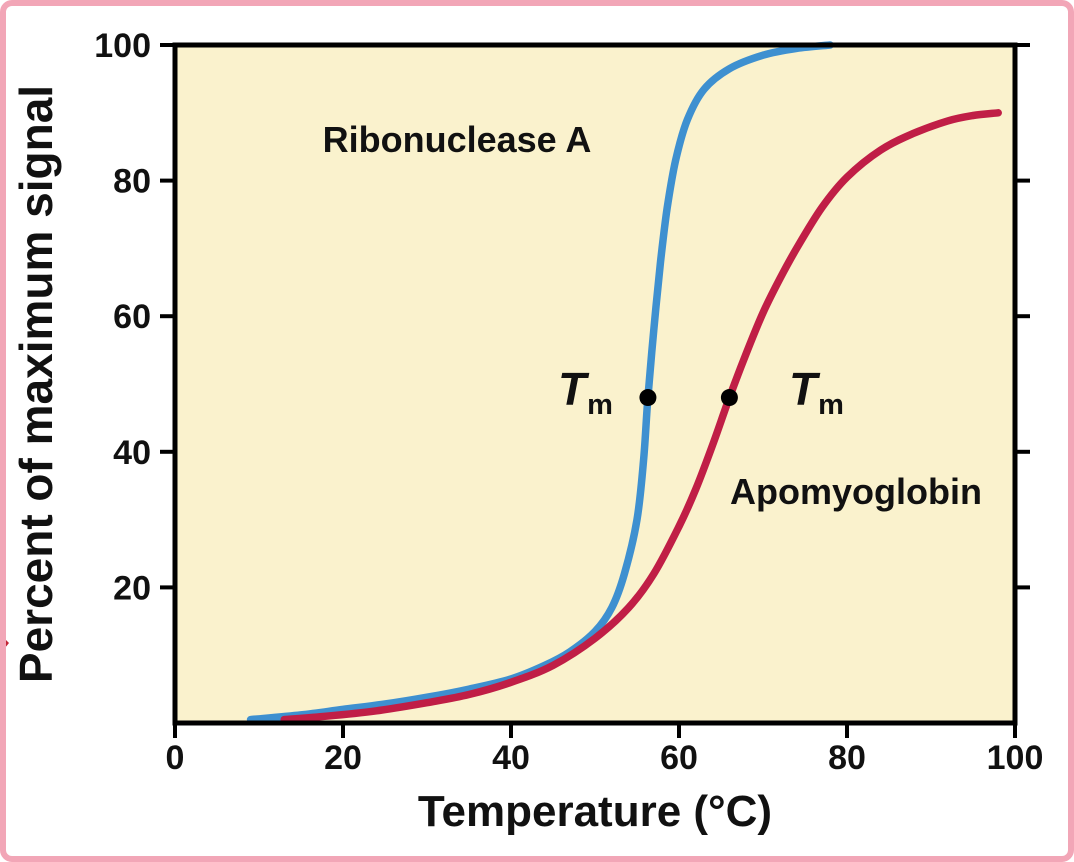 The height and width of the screenshot is (862, 1074). Describe the element at coordinates (1015, 758) in the screenshot. I see `x-tick-label: 100` at that location.